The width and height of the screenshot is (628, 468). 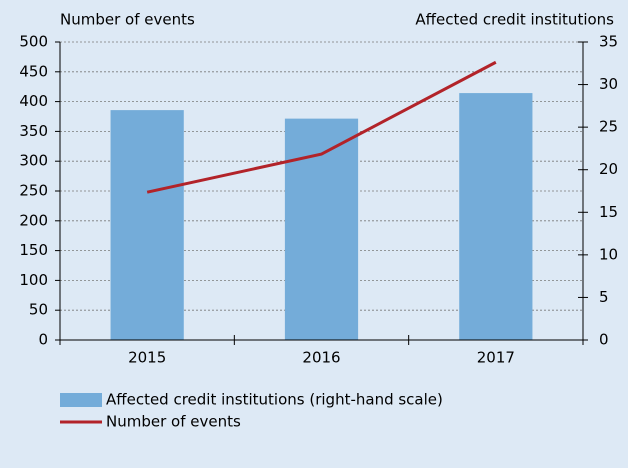 I want to click on y-tick-label: 100, so click(x=33, y=280).